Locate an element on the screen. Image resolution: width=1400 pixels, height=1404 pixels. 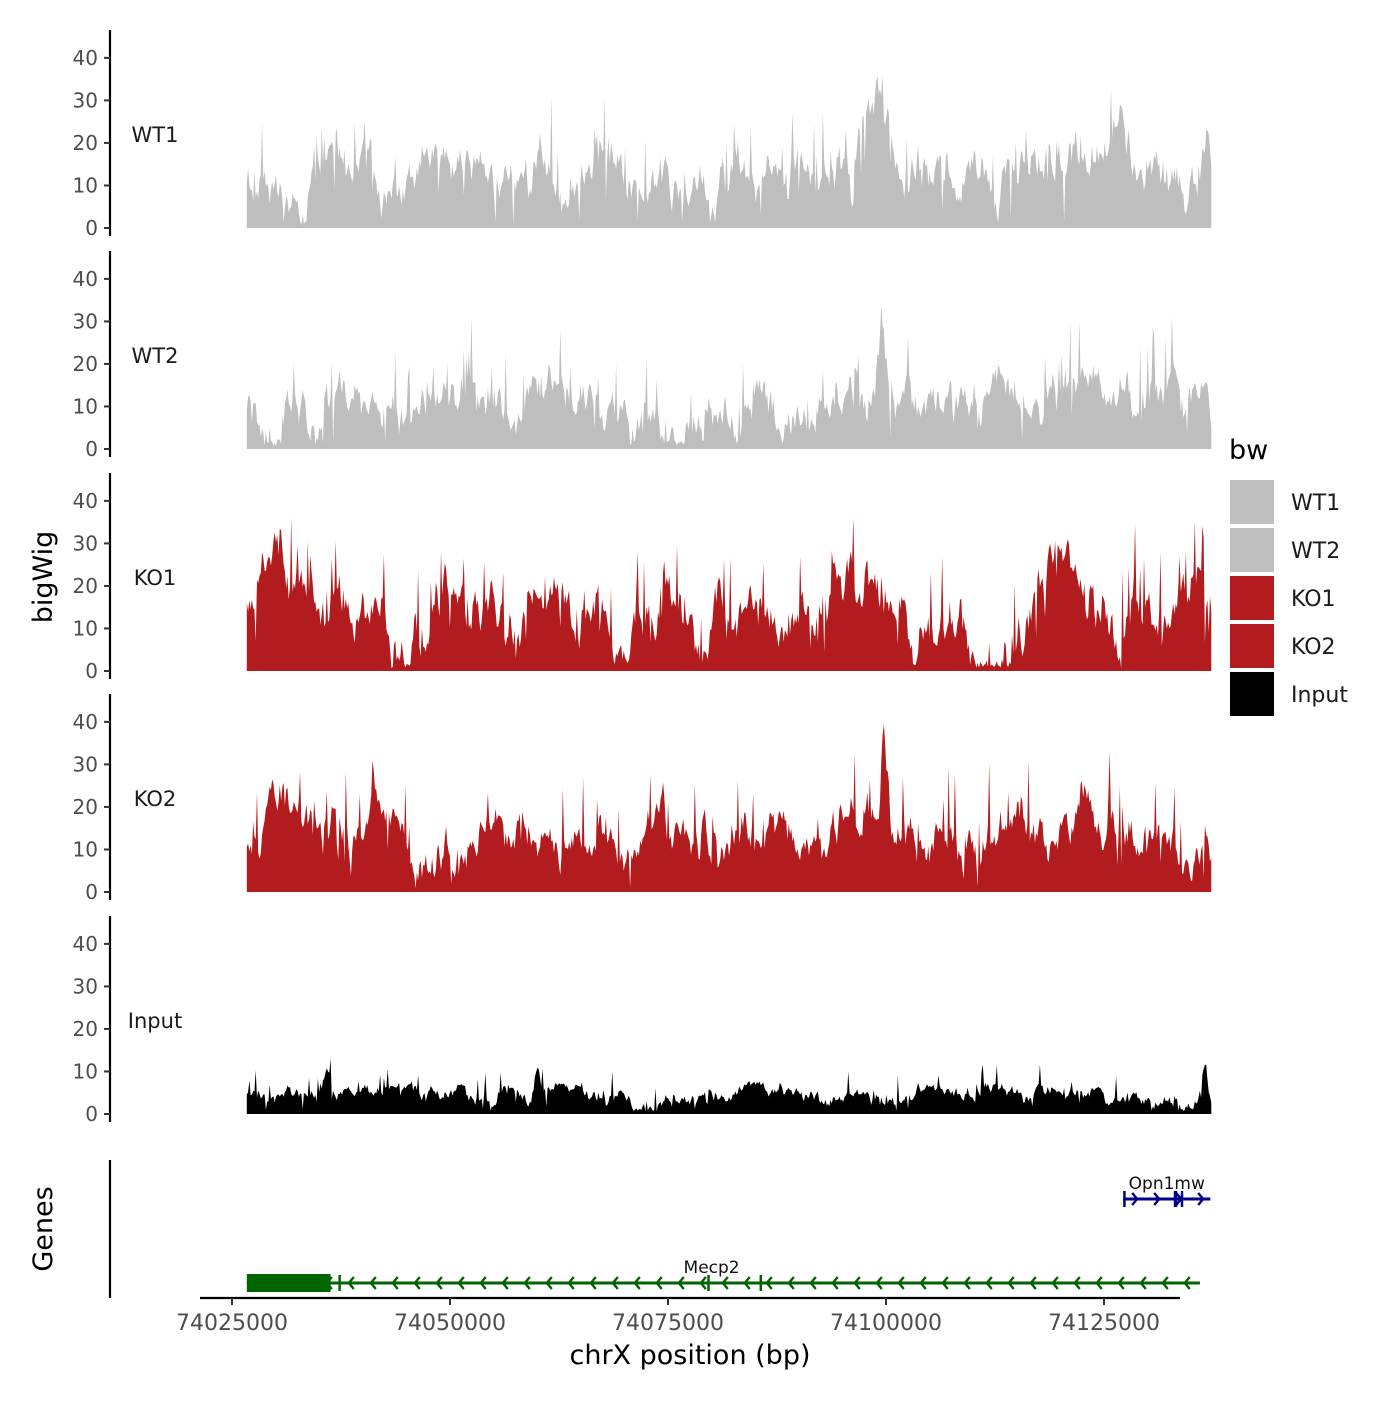
legend-title: bw is located at coordinates (1248, 450).